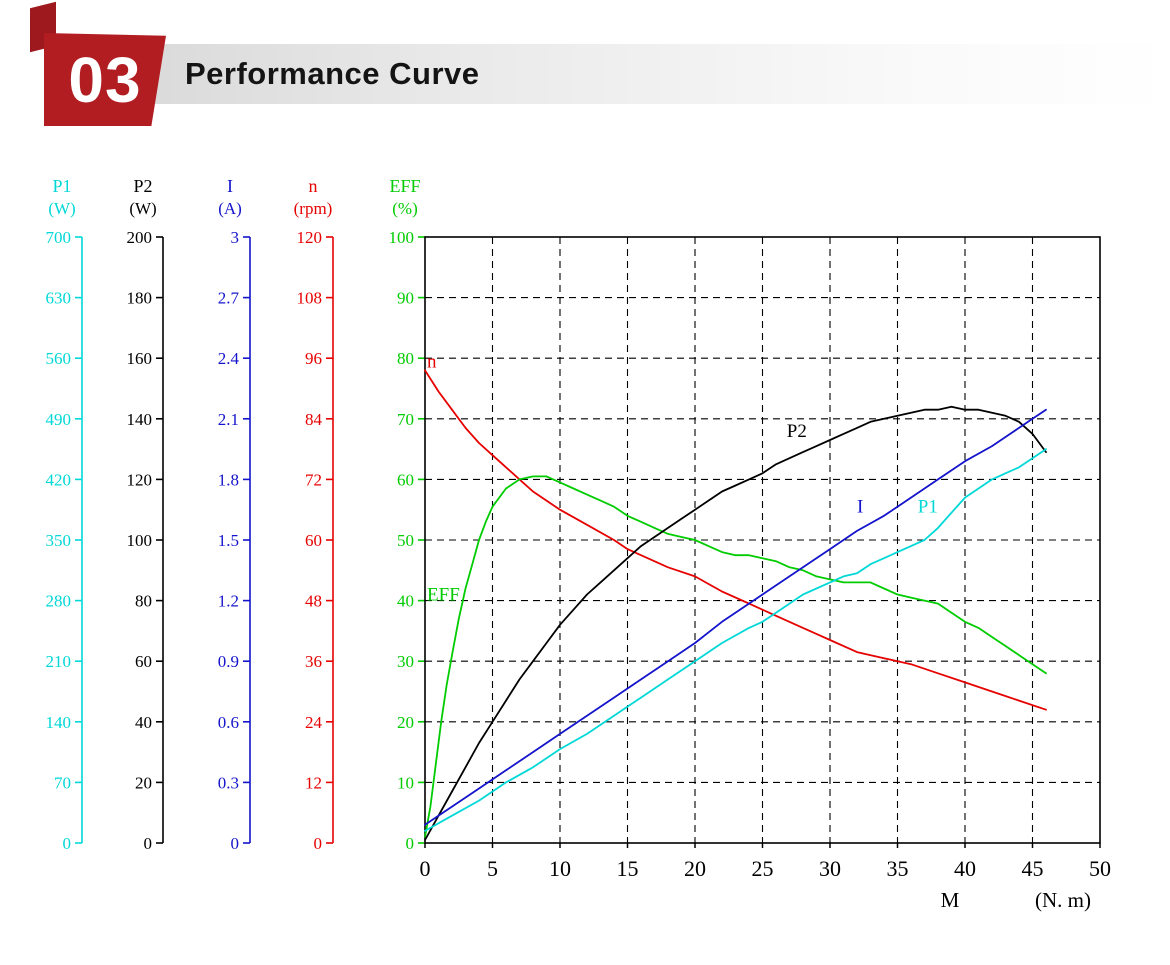 This screenshot has height=965, width=1170. What do you see at coordinates (228, 479) in the screenshot?
I see `tick-label-I: 1.8` at bounding box center [228, 479].